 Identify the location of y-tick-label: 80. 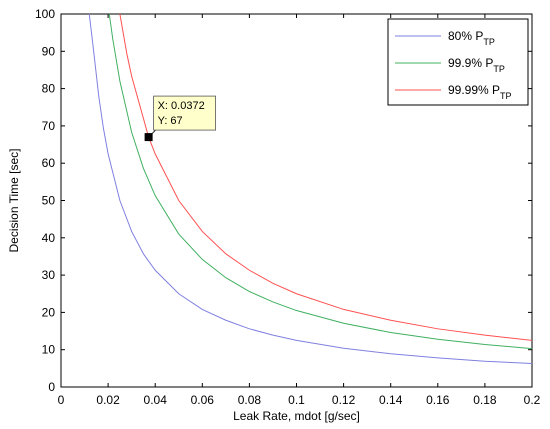
(49, 89).